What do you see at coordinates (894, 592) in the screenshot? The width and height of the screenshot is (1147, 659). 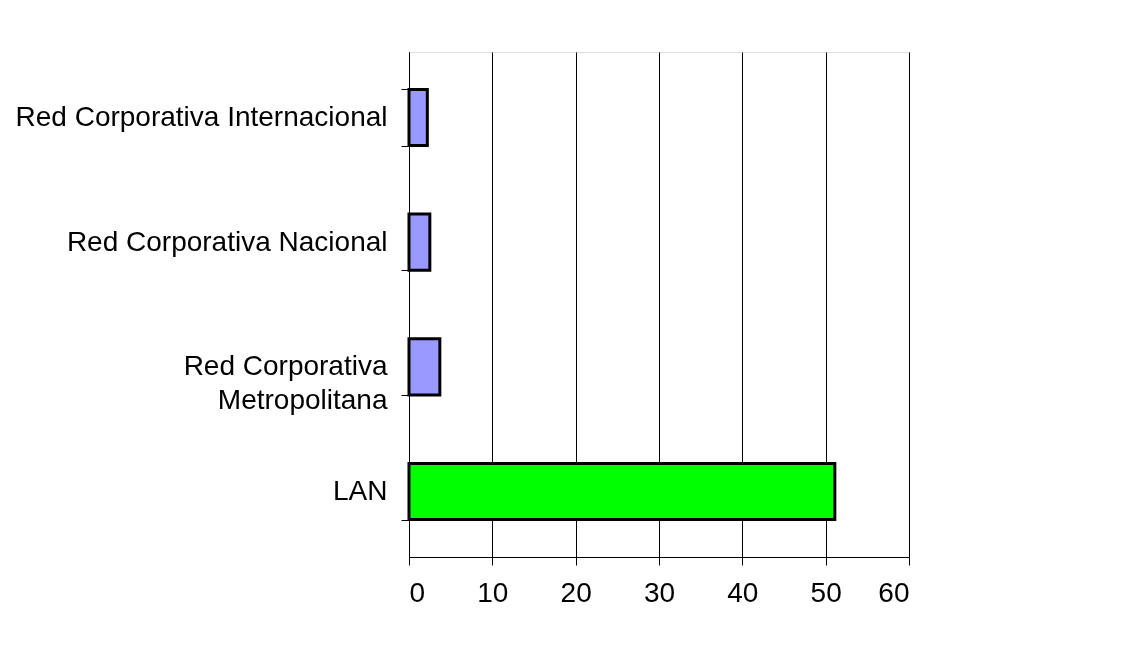 I see `x-tick-label: 60` at bounding box center [894, 592].